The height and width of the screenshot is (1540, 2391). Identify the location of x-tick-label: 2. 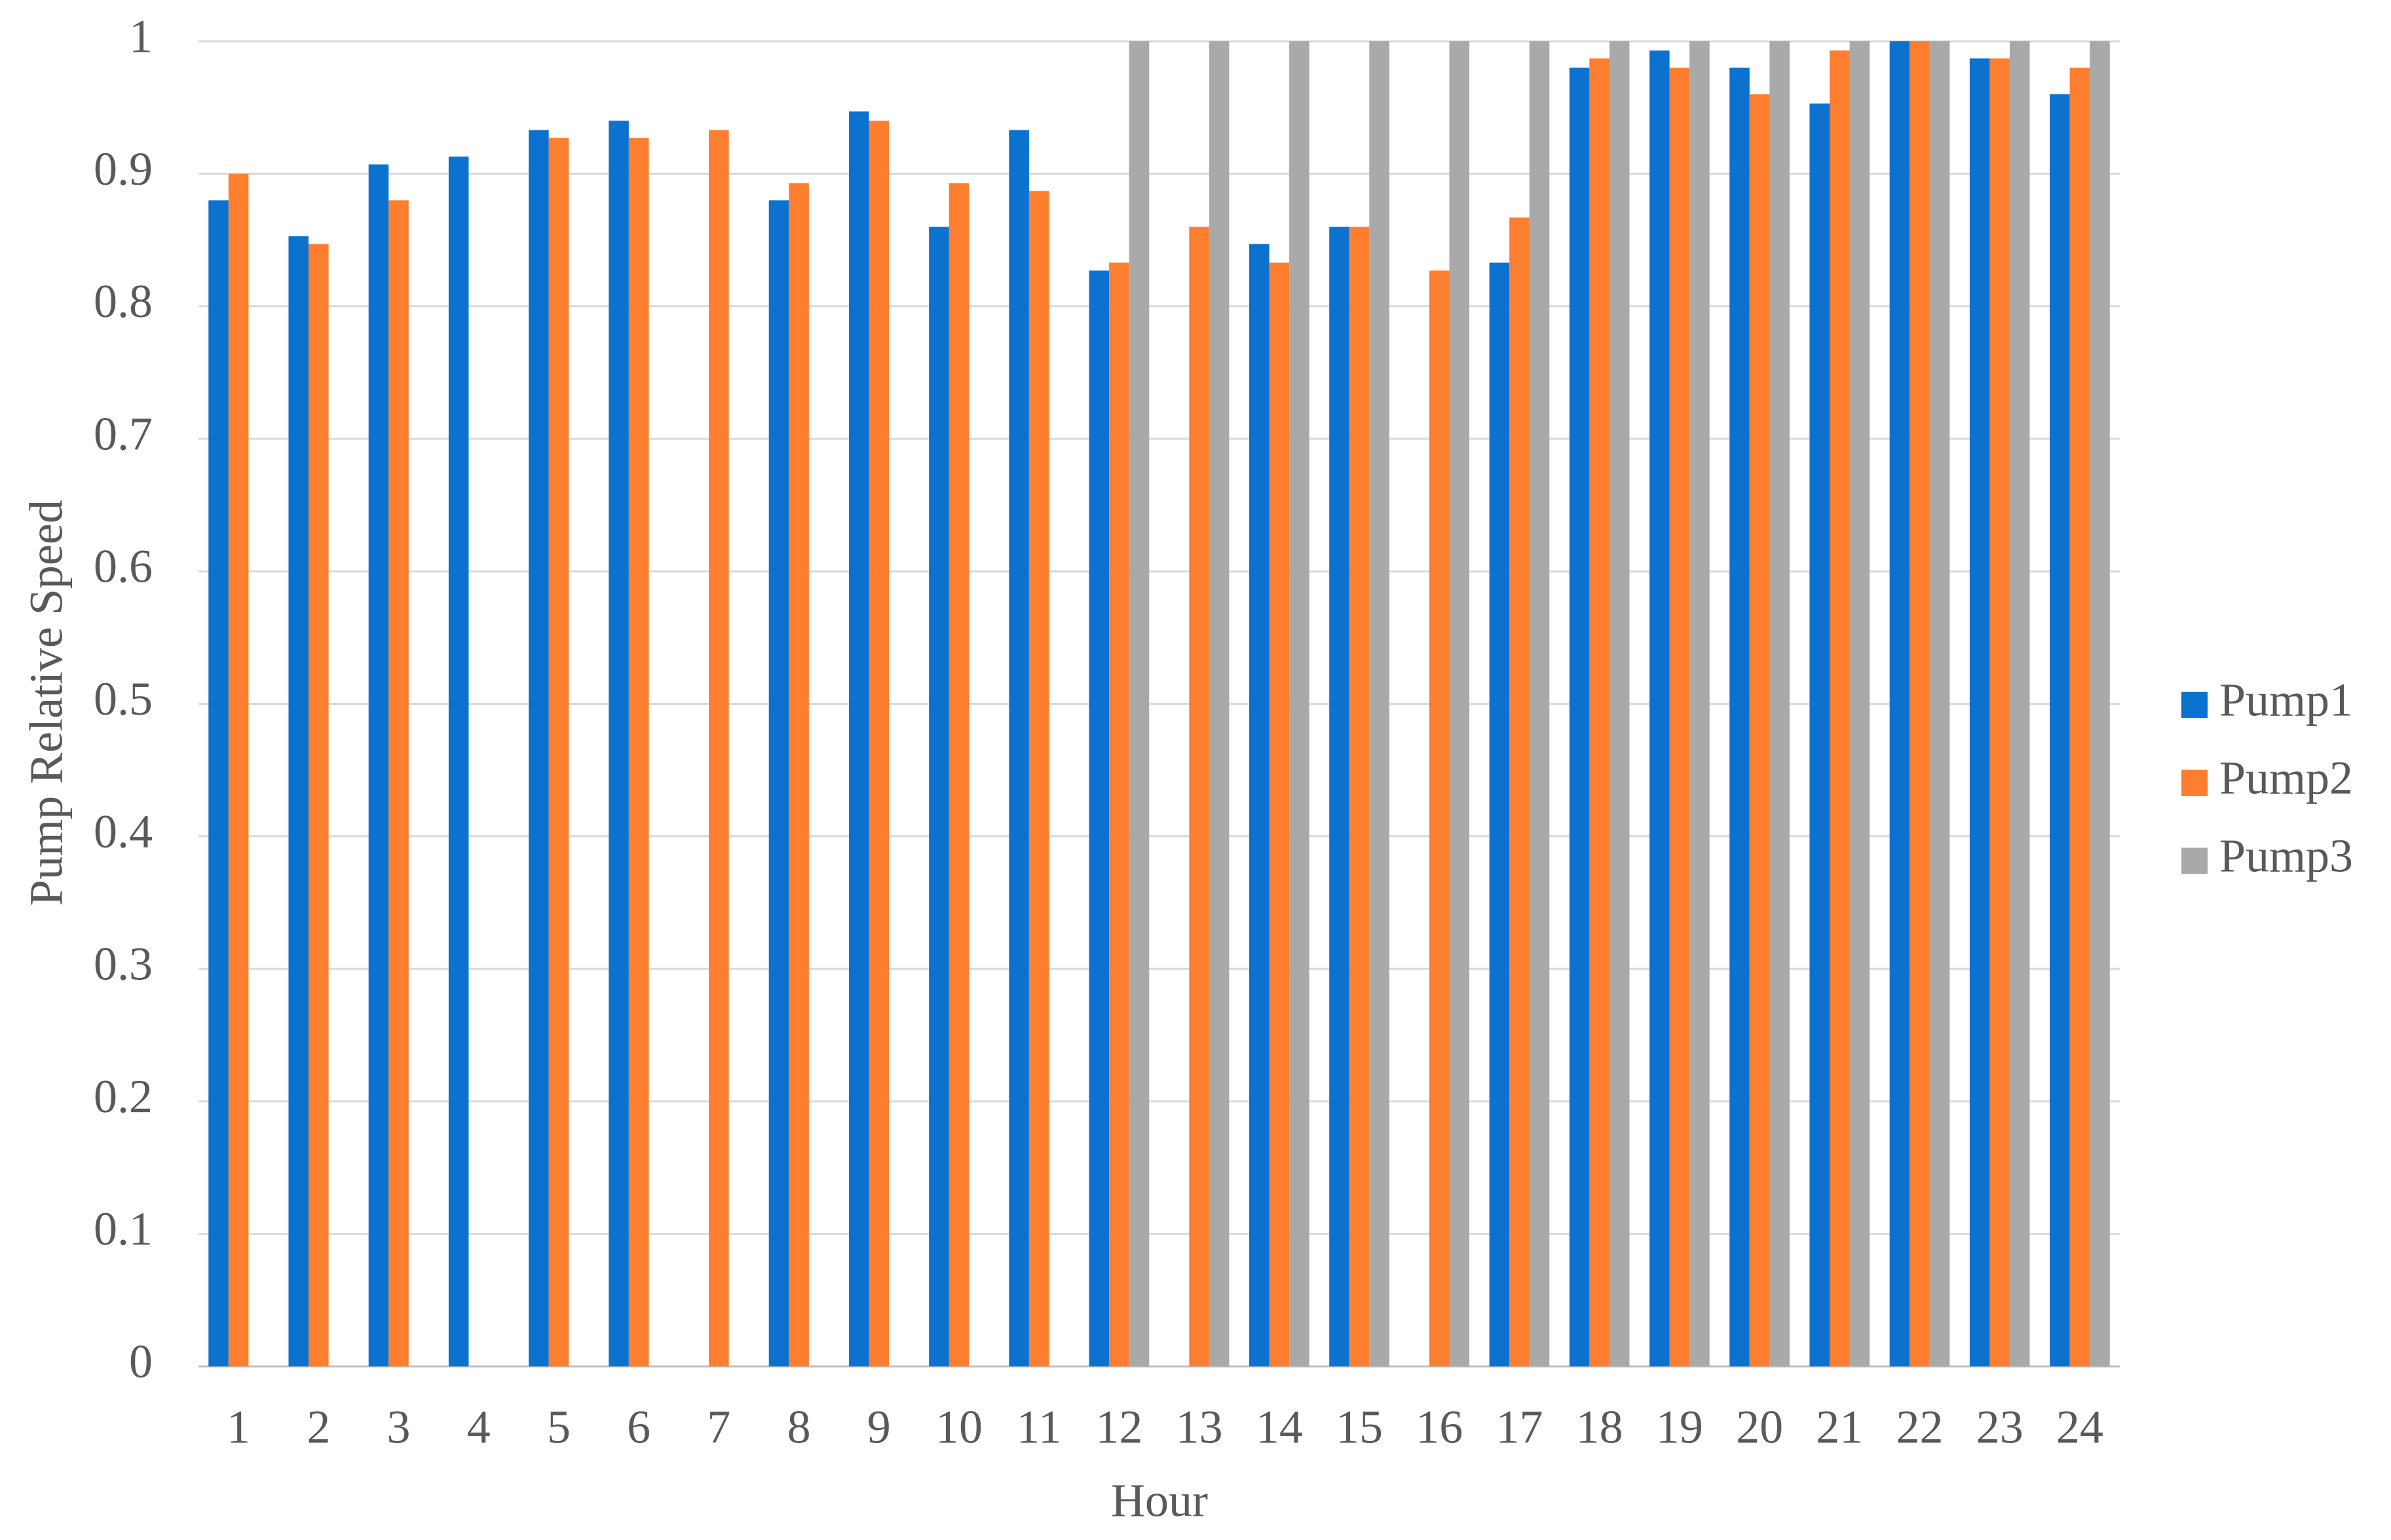
(318, 1427).